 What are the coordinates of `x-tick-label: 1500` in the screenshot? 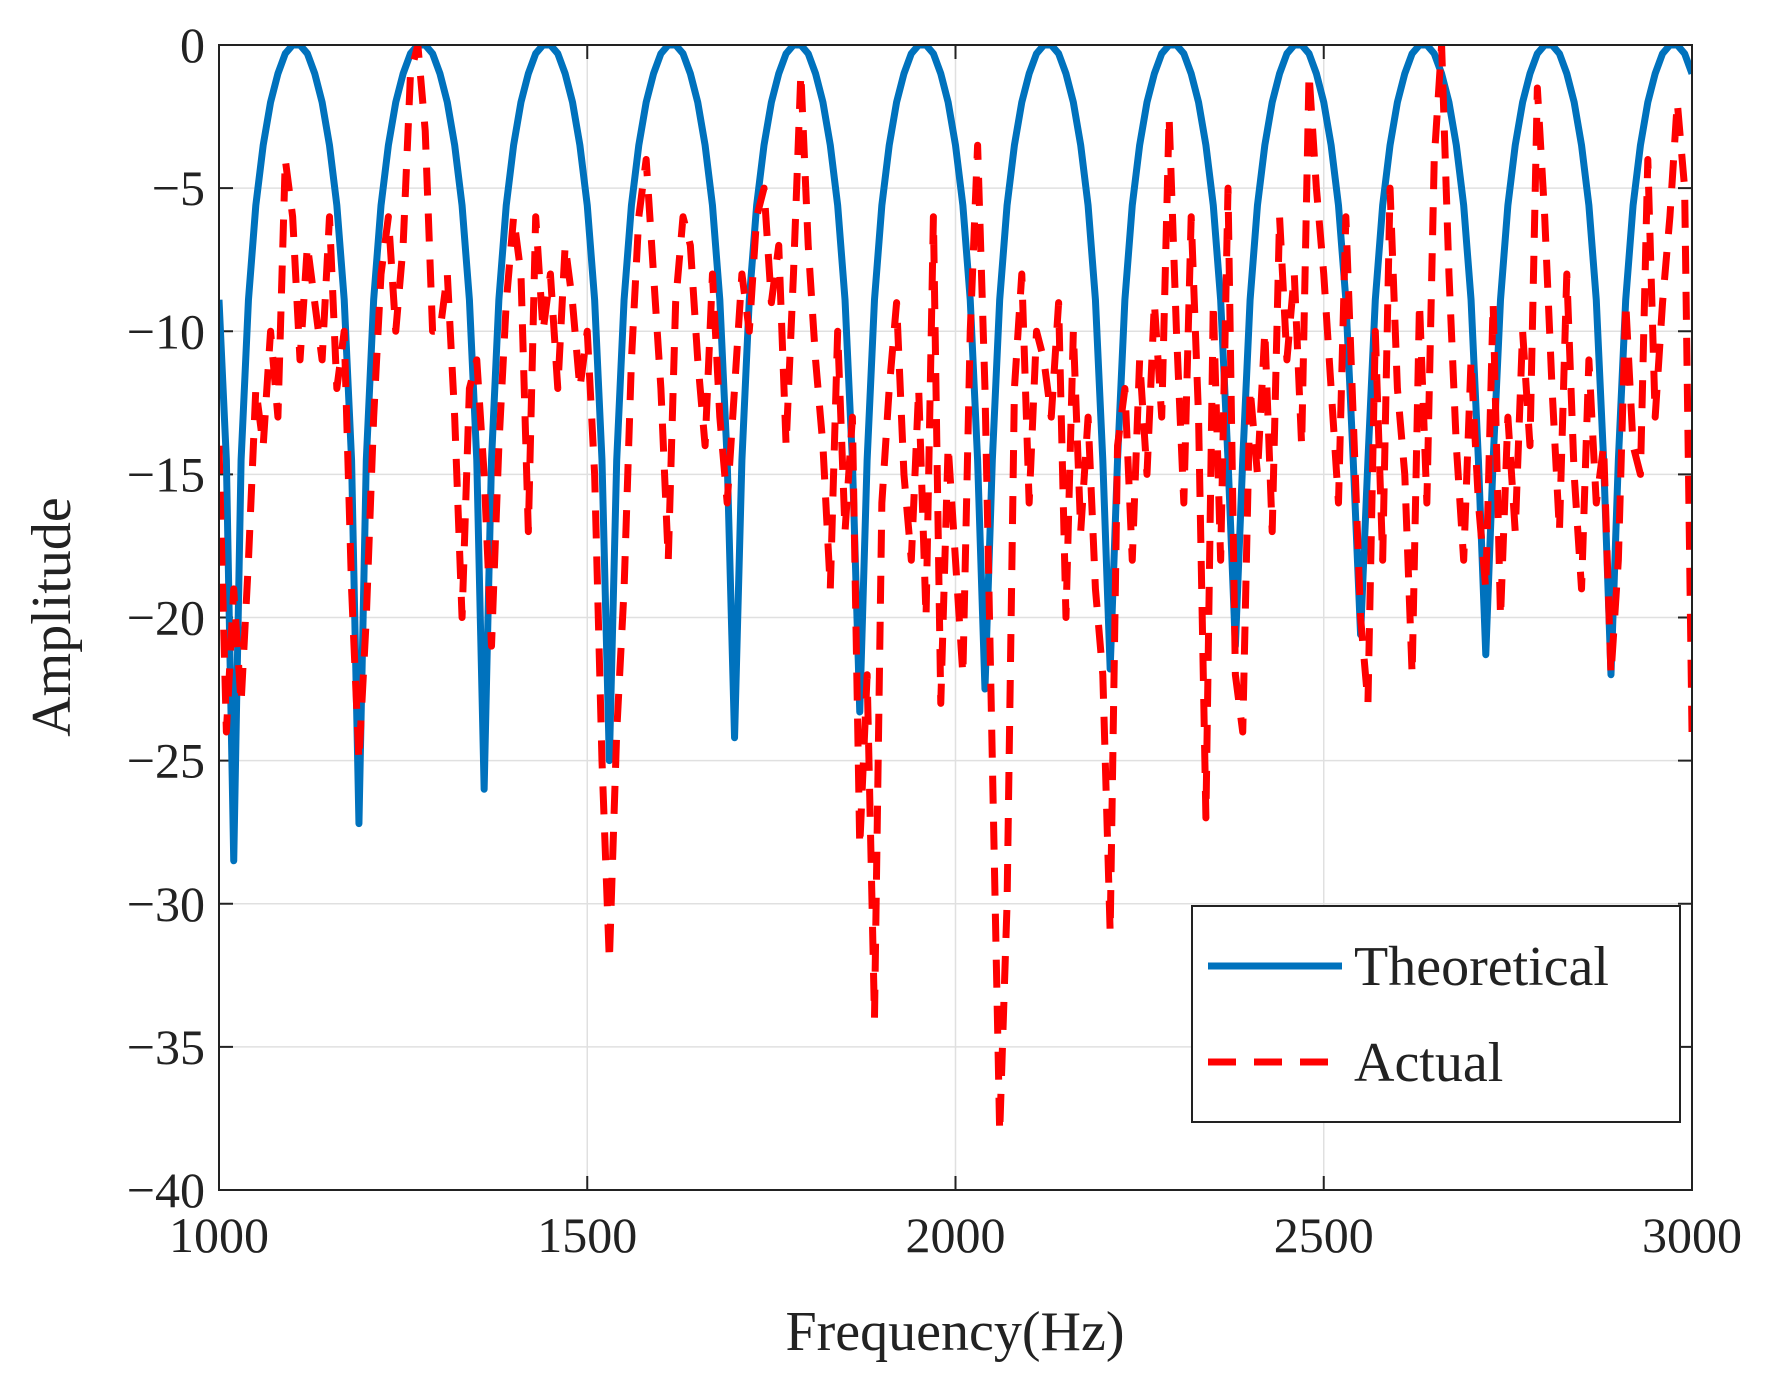 It's located at (587, 1235).